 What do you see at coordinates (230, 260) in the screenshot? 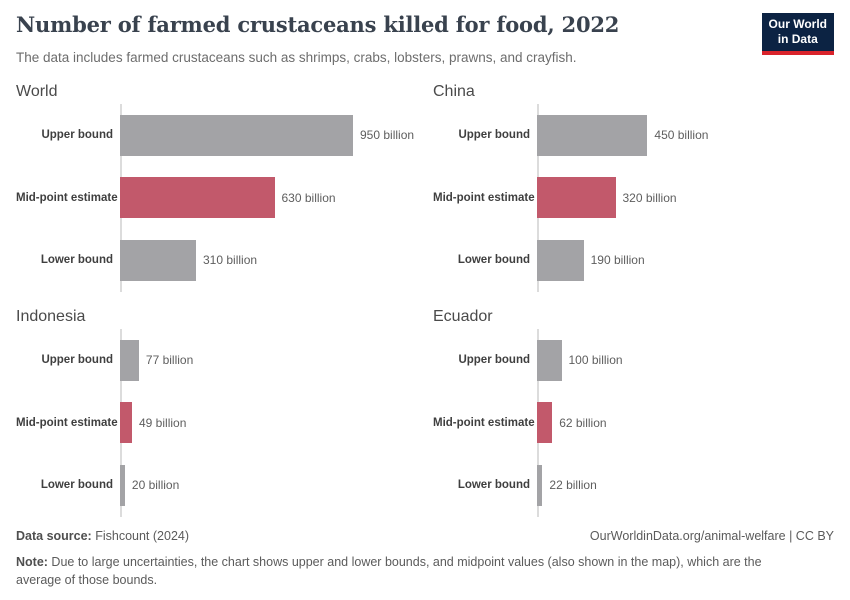
I see `value-label-world-lower-bound: 310 billion` at bounding box center [230, 260].